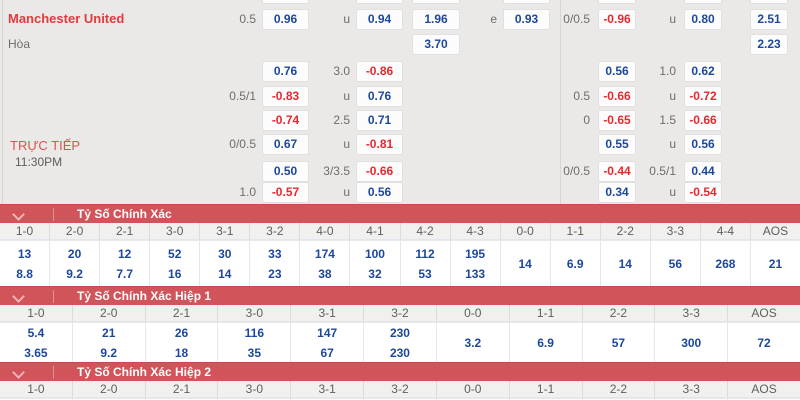 Image resolution: width=800 pixels, height=400 pixels. Describe the element at coordinates (175, 253) in the screenshot. I see `odds-value: 52` at that location.